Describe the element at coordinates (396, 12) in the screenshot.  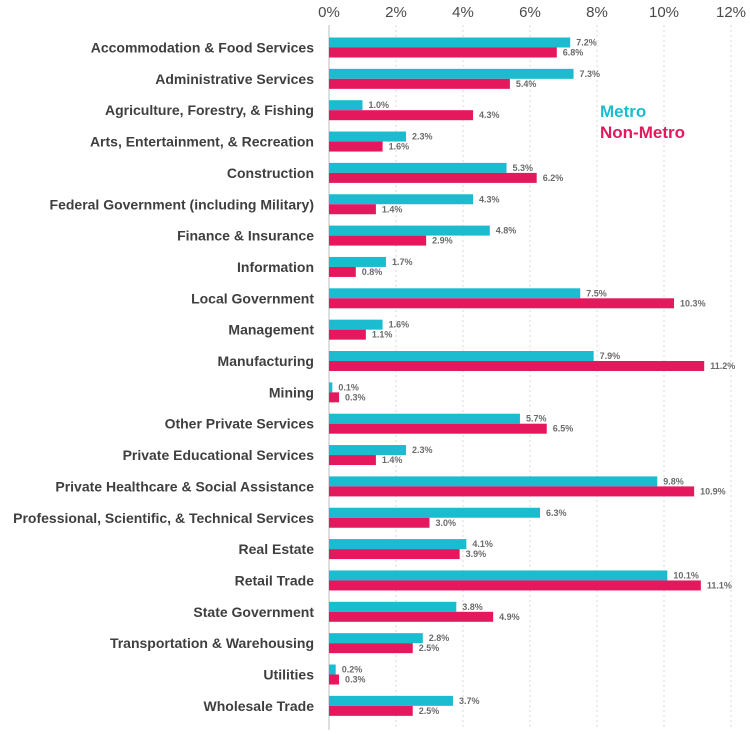
I see `x-tick-label: 2%` at that location.